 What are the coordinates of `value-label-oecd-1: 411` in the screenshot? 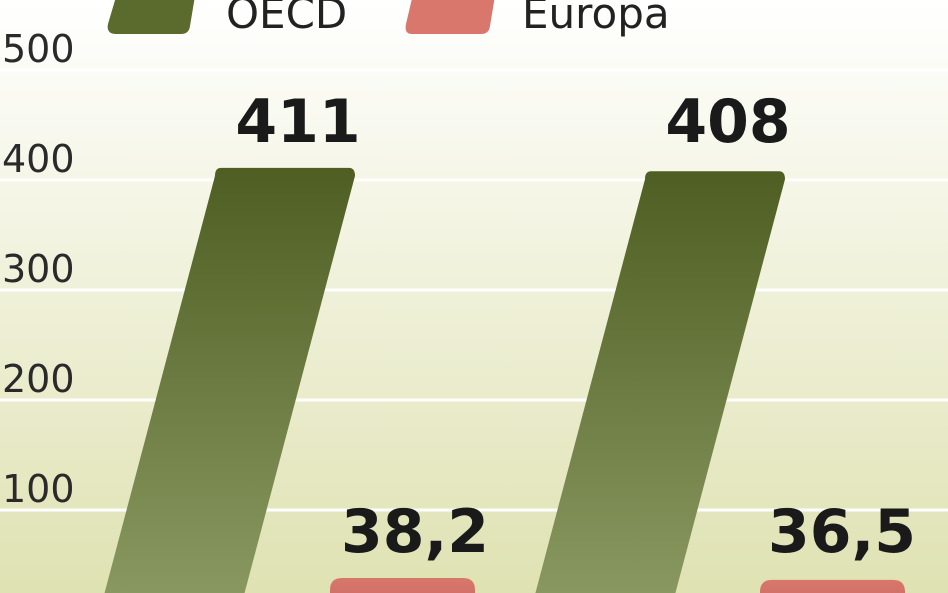 It's located at (297, 122).